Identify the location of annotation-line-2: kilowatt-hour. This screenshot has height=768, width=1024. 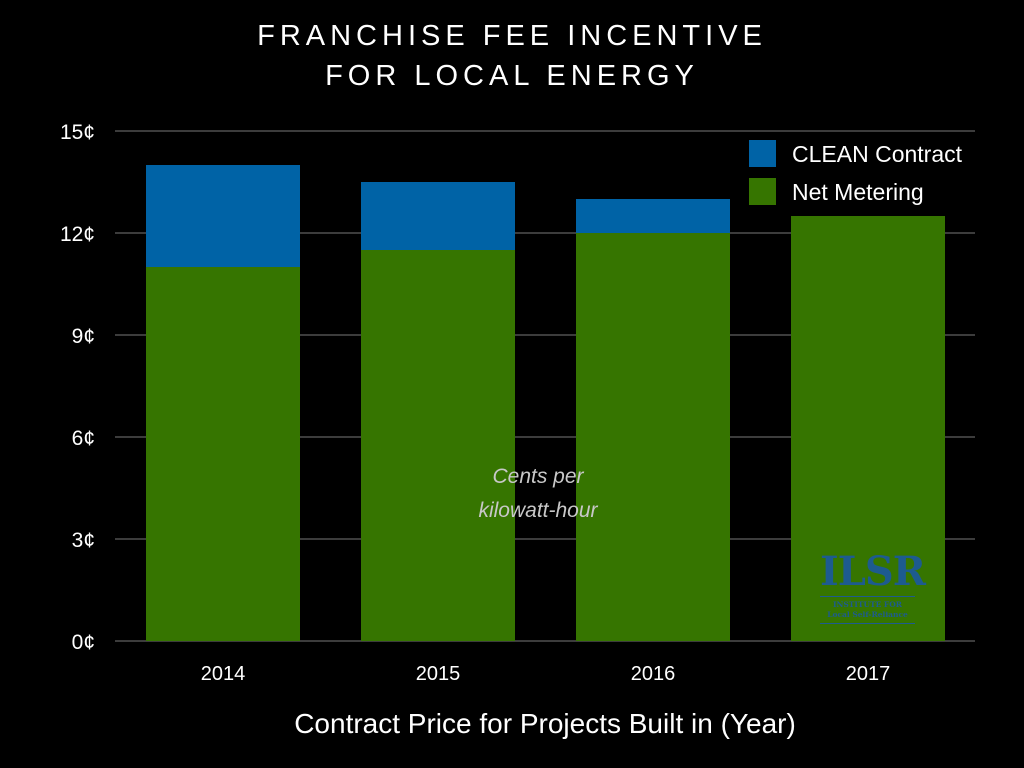
(538, 510).